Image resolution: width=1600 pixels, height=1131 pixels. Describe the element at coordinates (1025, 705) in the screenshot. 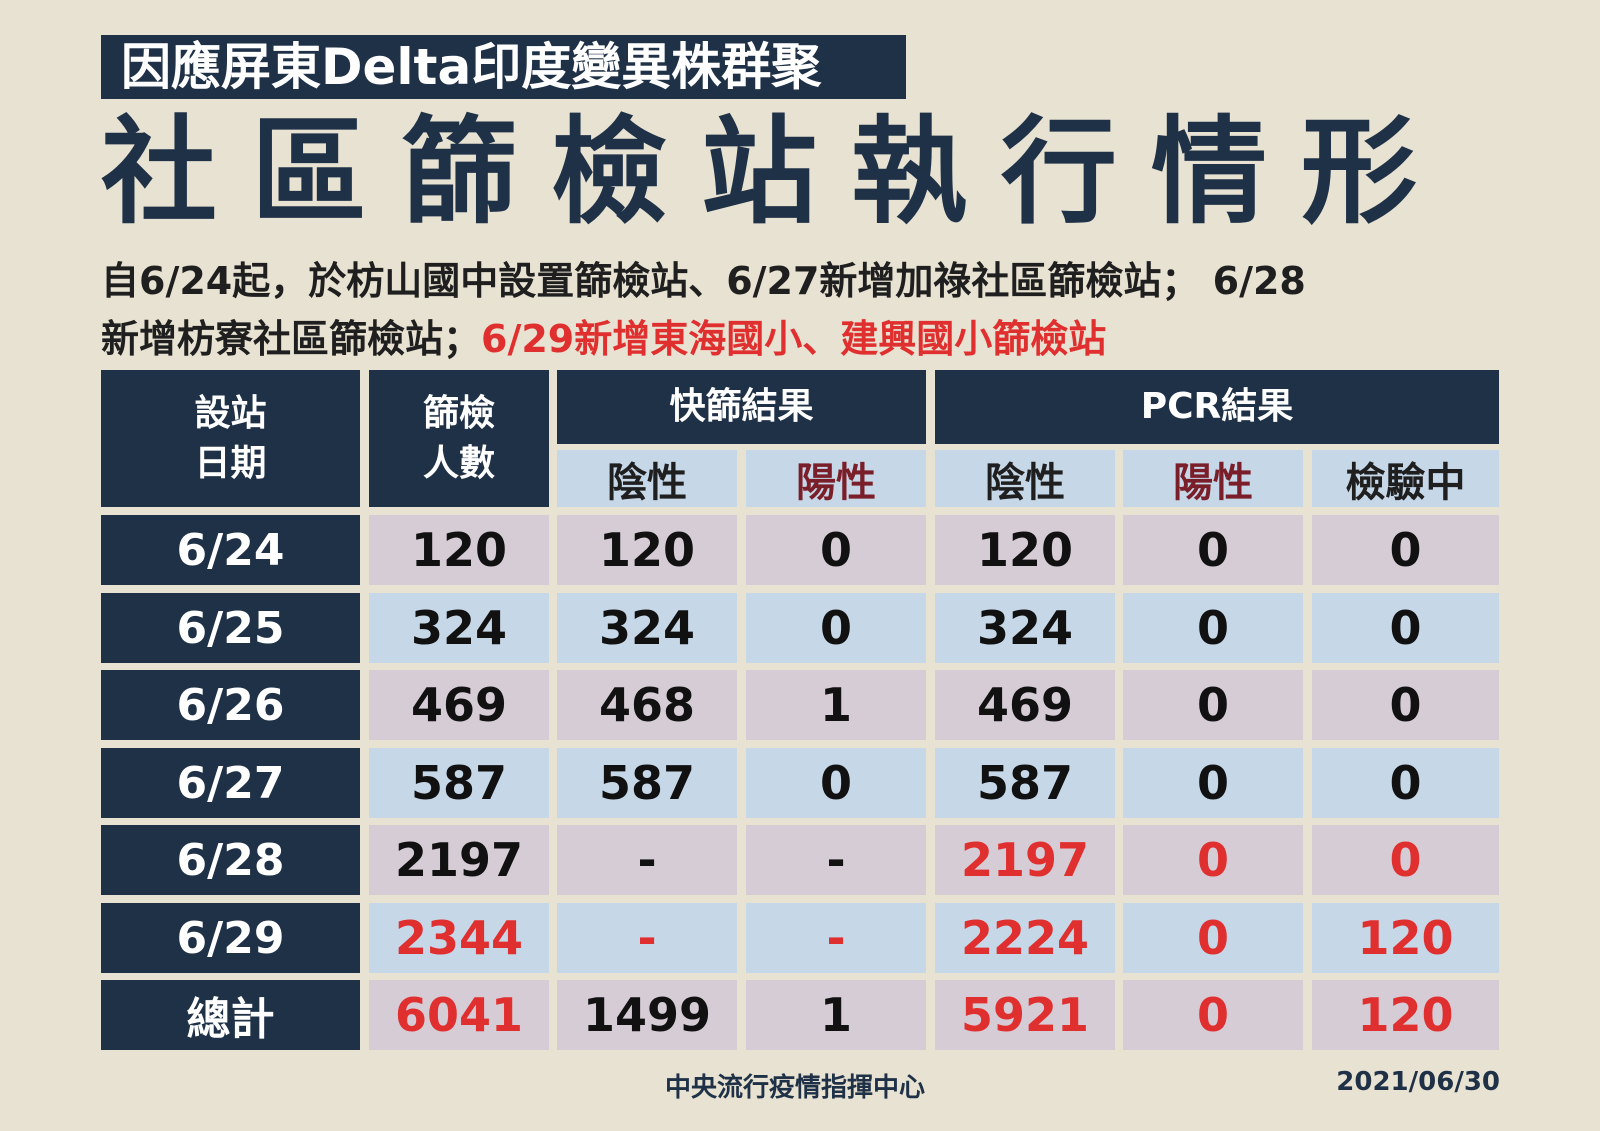

I see `cell-pcr-neg: 469` at that location.